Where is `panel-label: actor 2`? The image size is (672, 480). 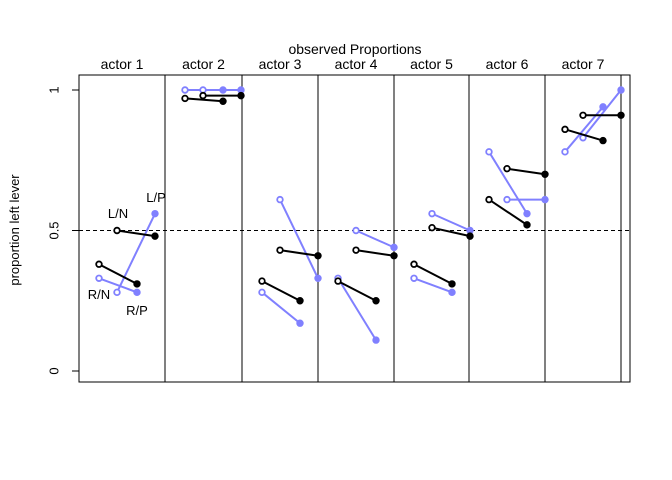
panel-label: actor 2 is located at coordinates (203, 64).